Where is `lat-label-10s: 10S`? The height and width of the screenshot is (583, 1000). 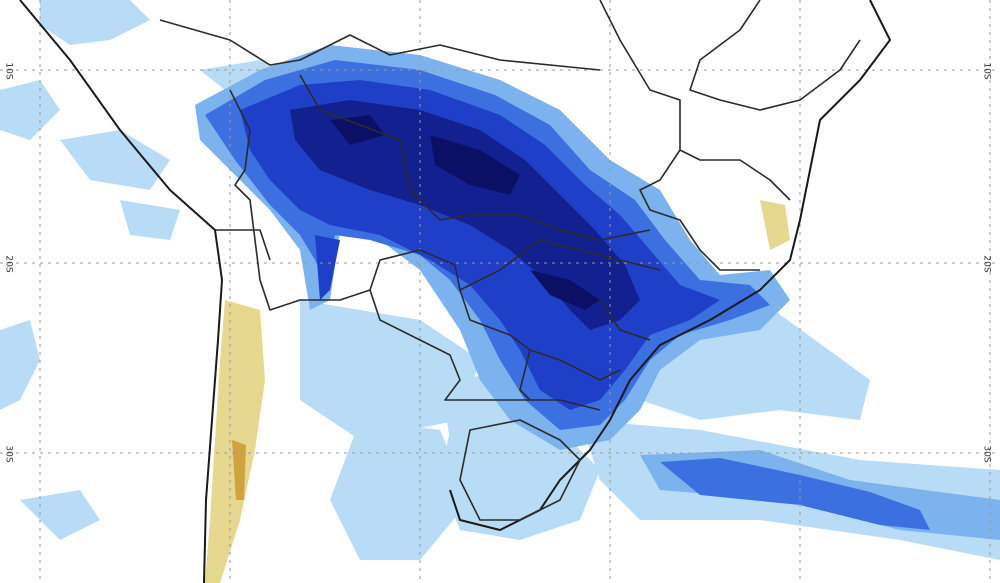
lat-label-10s: 10S is located at coordinates (8, 71).